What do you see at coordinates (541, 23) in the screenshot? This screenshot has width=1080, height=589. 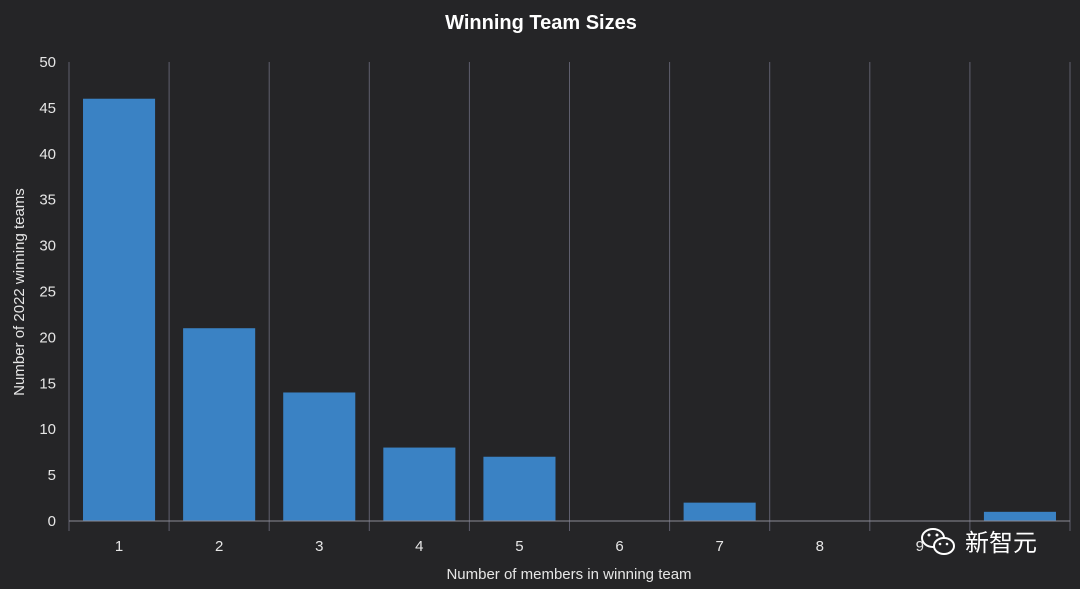 I see `chart-title: Winning Team Sizes` at bounding box center [541, 23].